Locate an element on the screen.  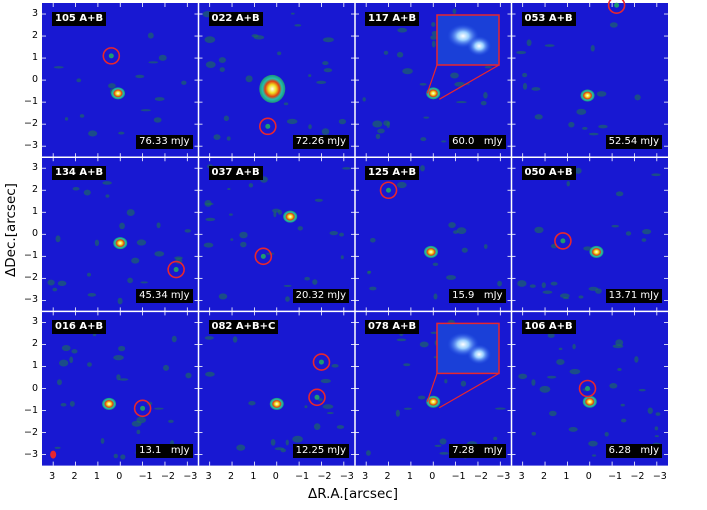
flux-label: 12.25 mJy is located at coordinates (320, 450).